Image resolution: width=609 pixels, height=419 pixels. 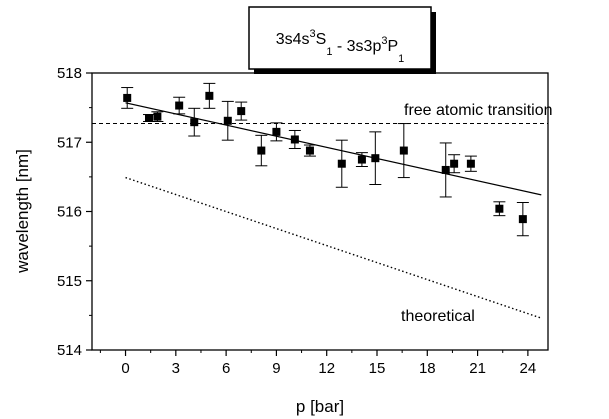 What do you see at coordinates (226, 368) in the screenshot?
I see `x-tick-label: 6` at bounding box center [226, 368].